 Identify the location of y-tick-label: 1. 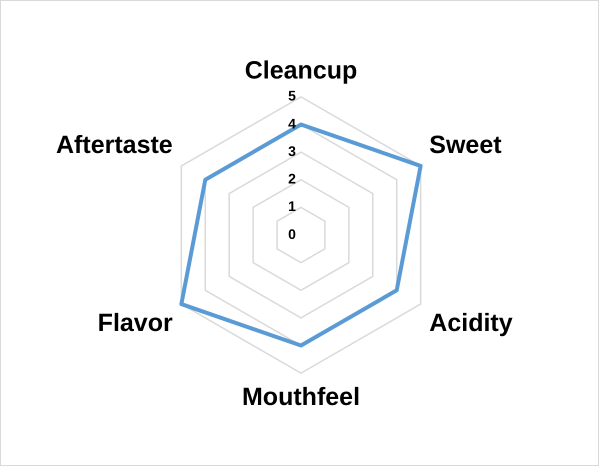
(292, 206).